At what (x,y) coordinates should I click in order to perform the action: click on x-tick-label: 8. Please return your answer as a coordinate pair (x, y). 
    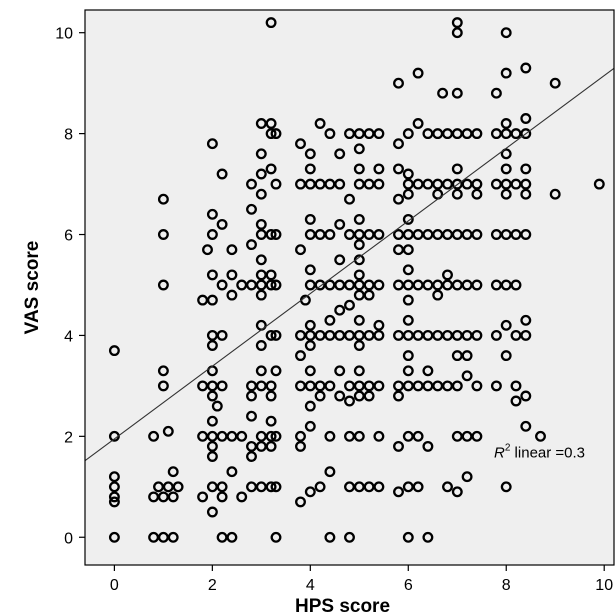
    Looking at the image, I should click on (506, 585).